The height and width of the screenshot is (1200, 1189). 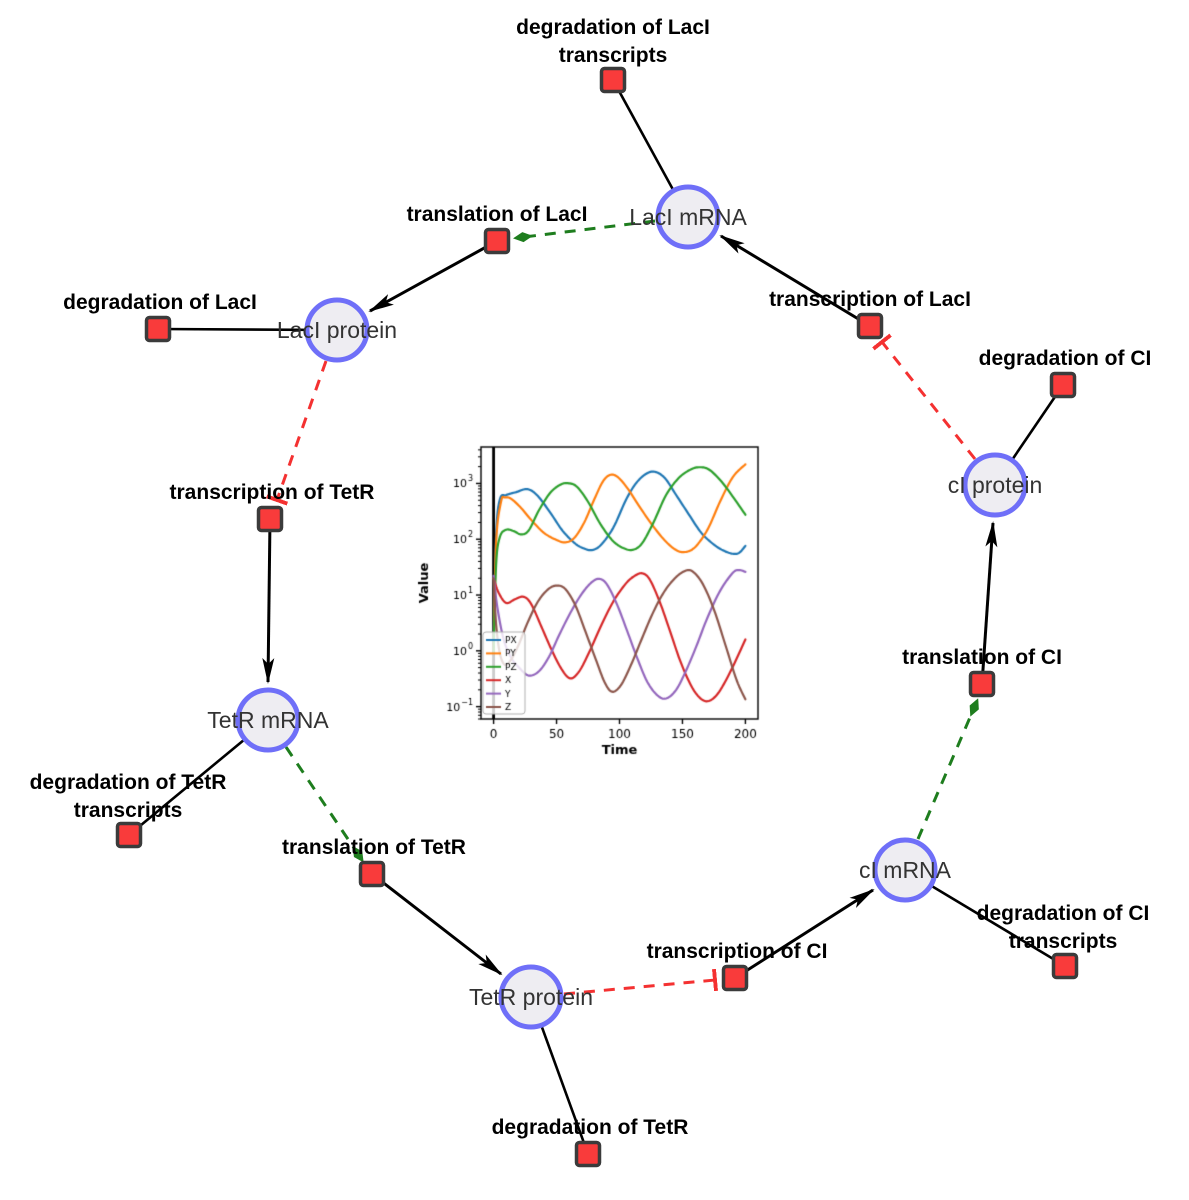 I want to click on reaction-node-translation-ci, so click(x=982, y=684).